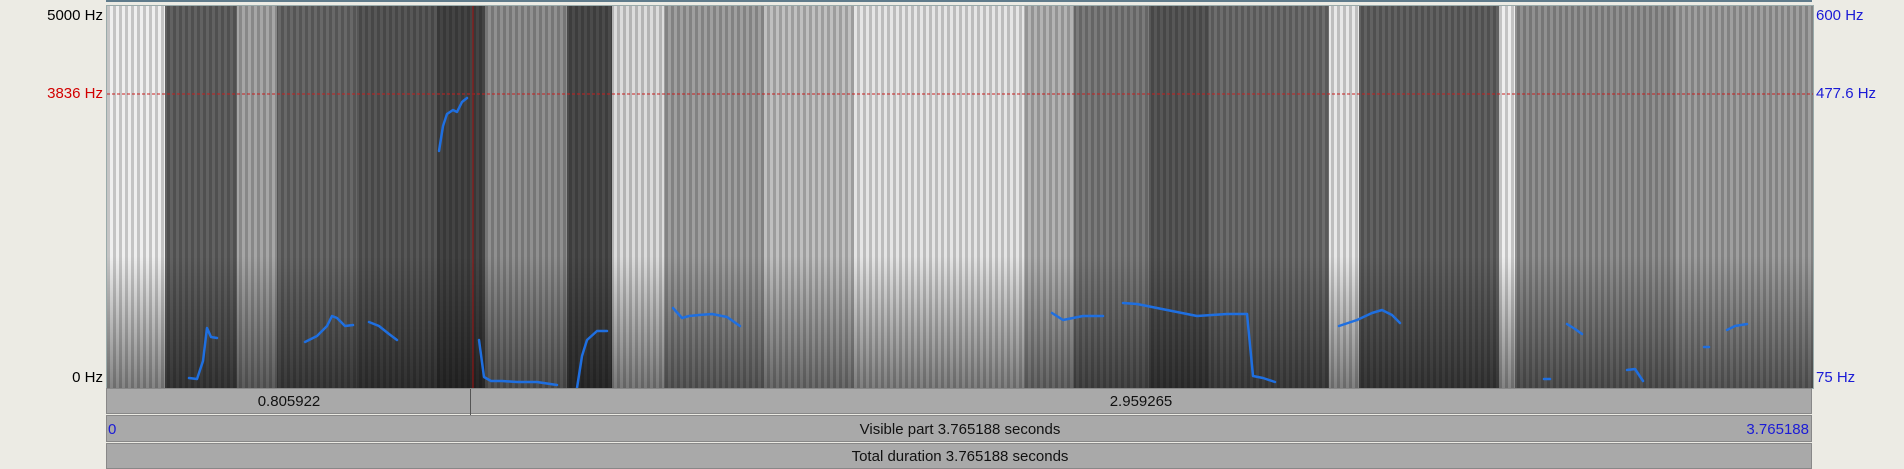 The image size is (1904, 469). Describe the element at coordinates (289, 401) in the screenshot. I see `left-segment-duration: 0.805922` at that location.